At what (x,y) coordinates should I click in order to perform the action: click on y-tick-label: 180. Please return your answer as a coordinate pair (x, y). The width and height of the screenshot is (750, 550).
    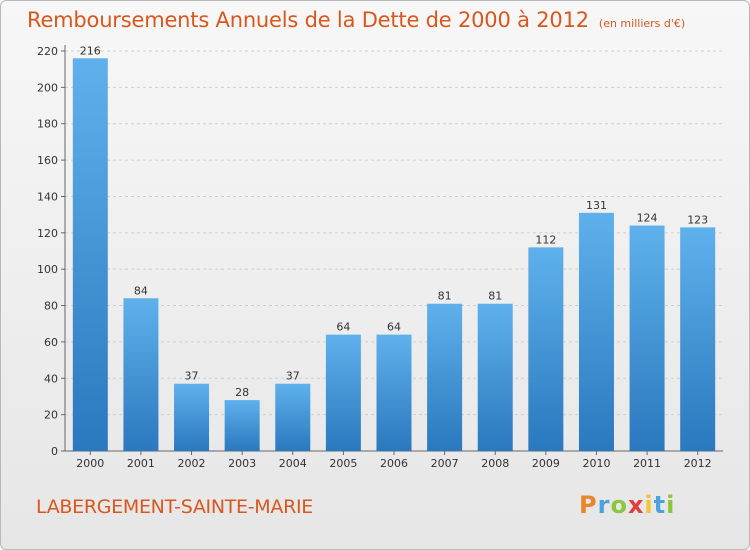
    Looking at the image, I should click on (47, 124).